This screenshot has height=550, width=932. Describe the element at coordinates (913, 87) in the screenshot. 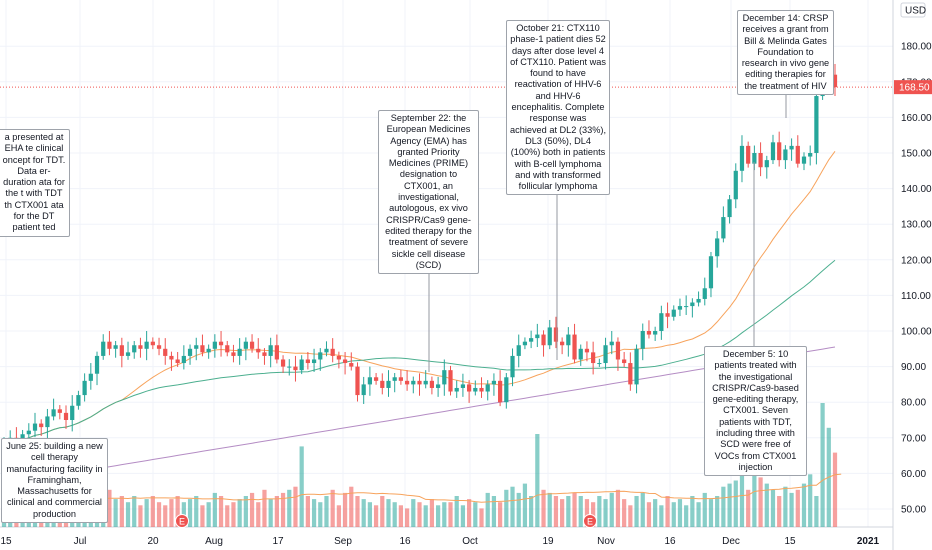

I see `last-price-tag` at that location.